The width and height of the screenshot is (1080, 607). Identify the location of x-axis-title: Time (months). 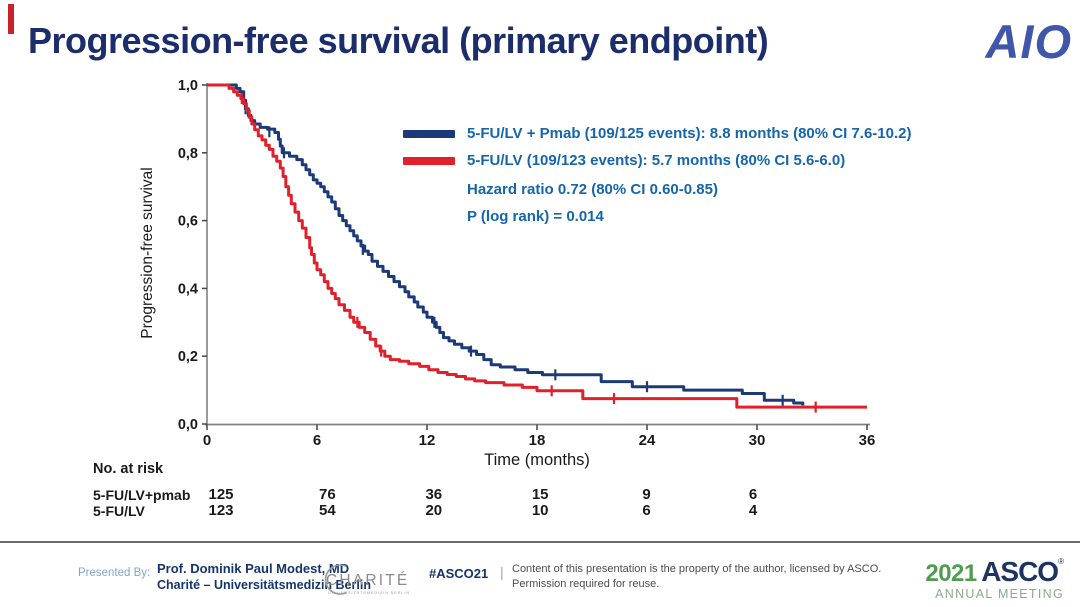
(537, 460).